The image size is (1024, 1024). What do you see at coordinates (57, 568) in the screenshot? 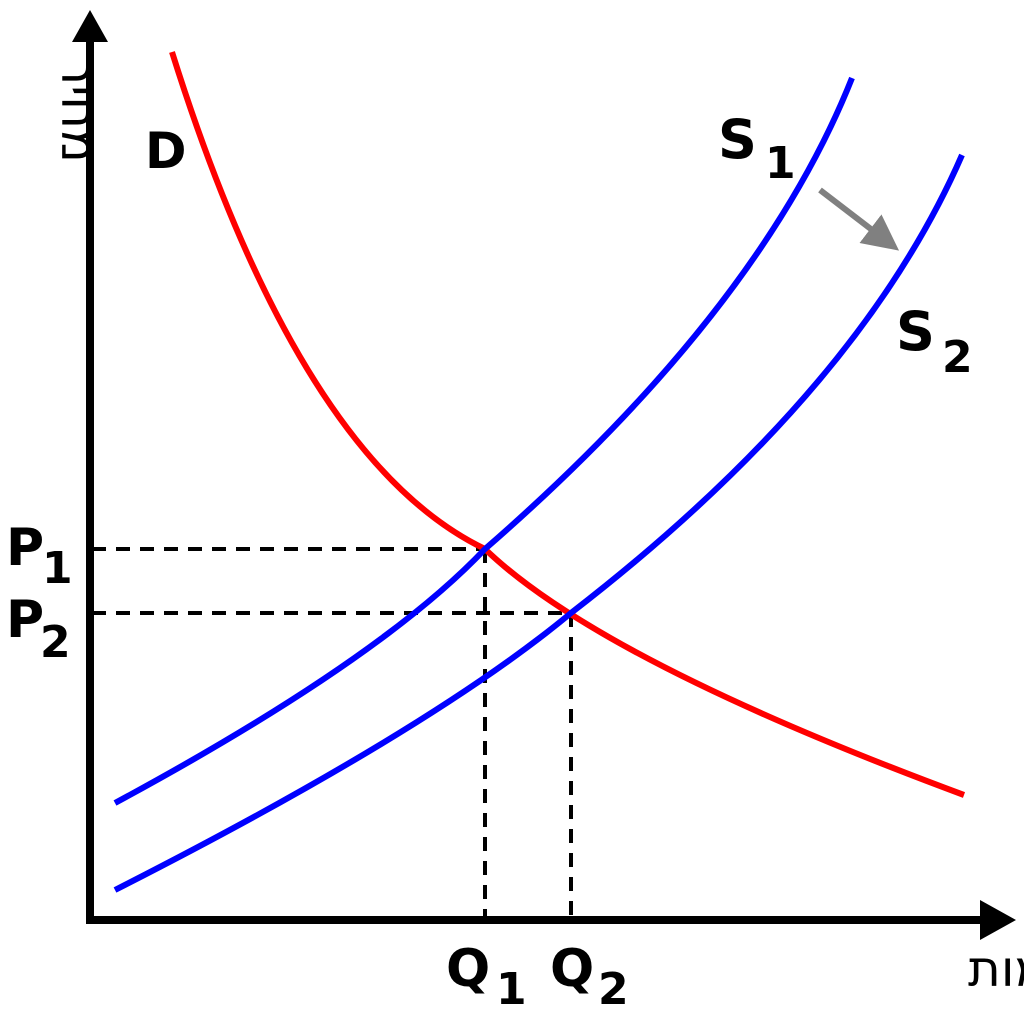
I see `p1-subscript: 1` at bounding box center [57, 568].